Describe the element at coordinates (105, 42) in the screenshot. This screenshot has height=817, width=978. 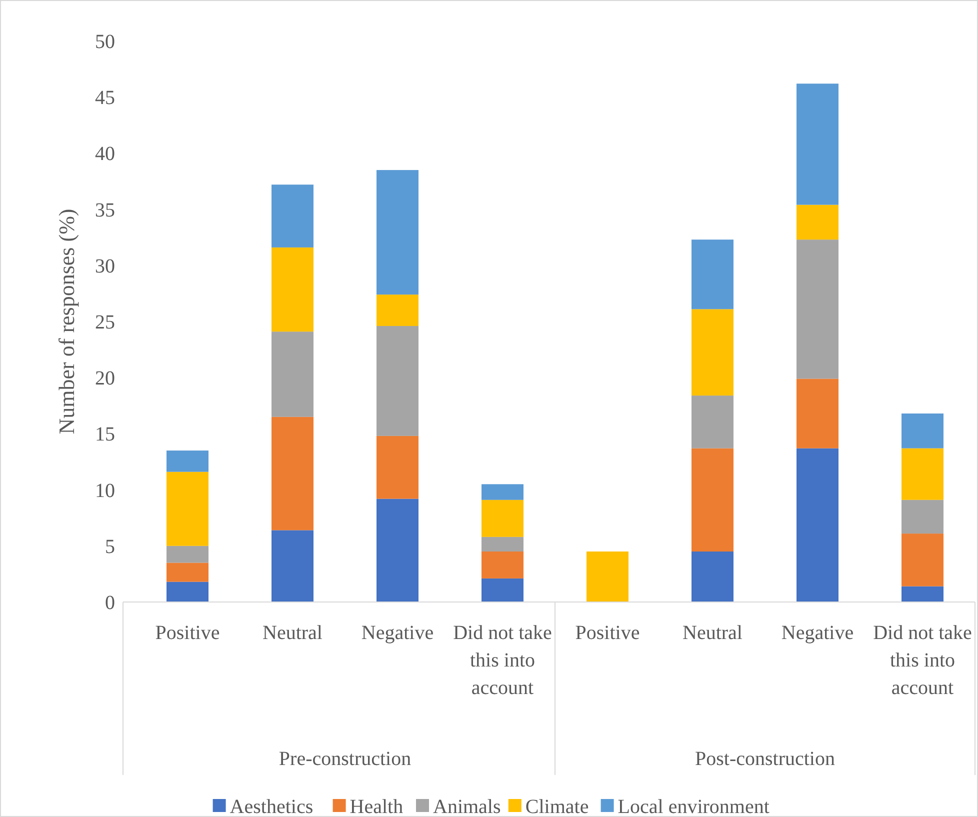
I see `y-tick-label: 50` at that location.